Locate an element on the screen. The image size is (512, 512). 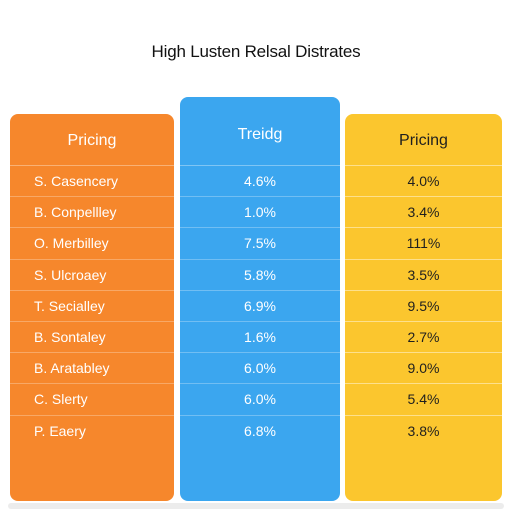
table-row: 3.8% is located at coordinates (423, 430).